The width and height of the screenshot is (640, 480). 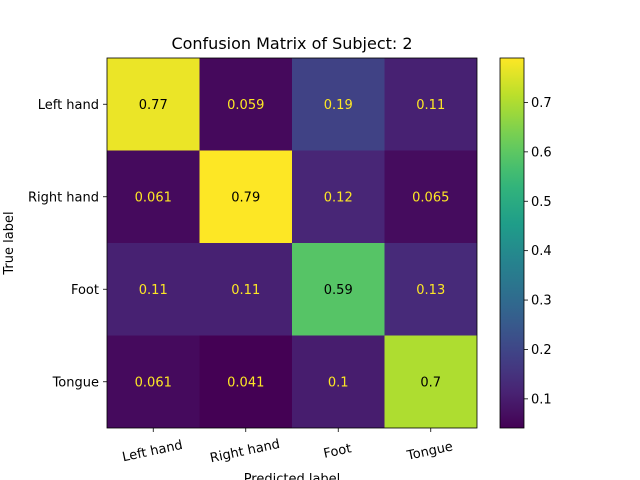 What do you see at coordinates (245, 451) in the screenshot?
I see `x-tick-label: Right hand` at bounding box center [245, 451].